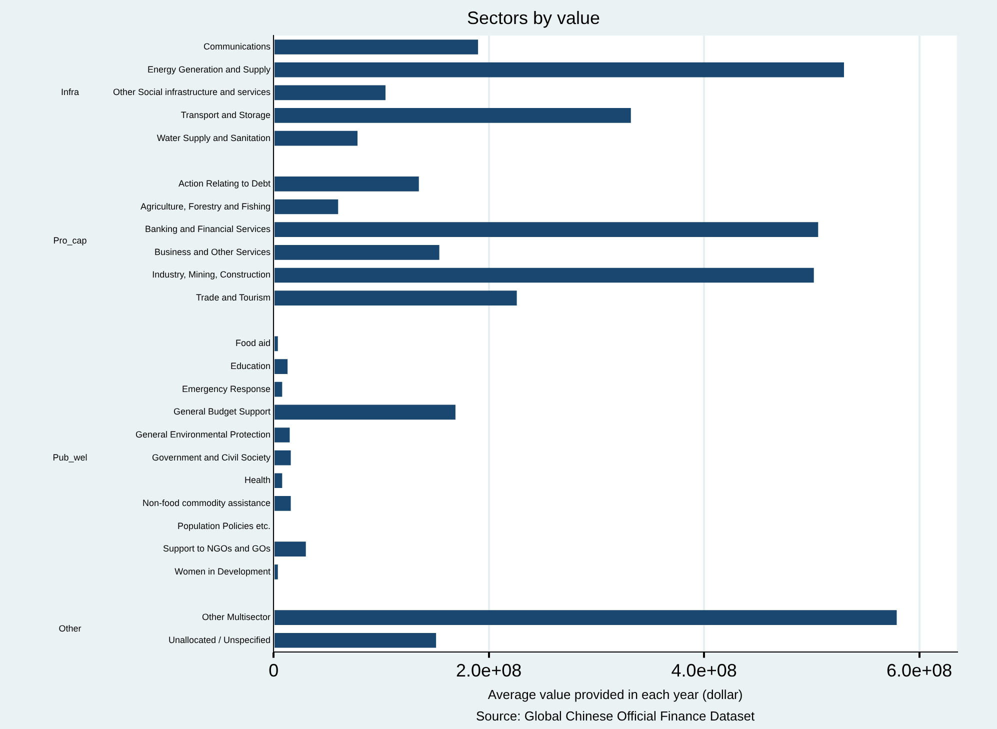  I want to click on y-tick-label: Communications, so click(238, 46).